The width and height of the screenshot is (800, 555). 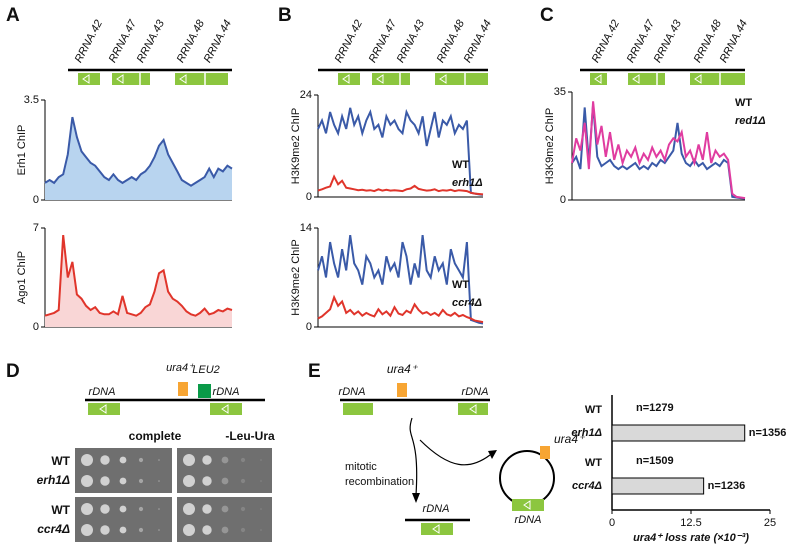 I want to click on legend-label: erh1Δ, so click(x=467, y=183).